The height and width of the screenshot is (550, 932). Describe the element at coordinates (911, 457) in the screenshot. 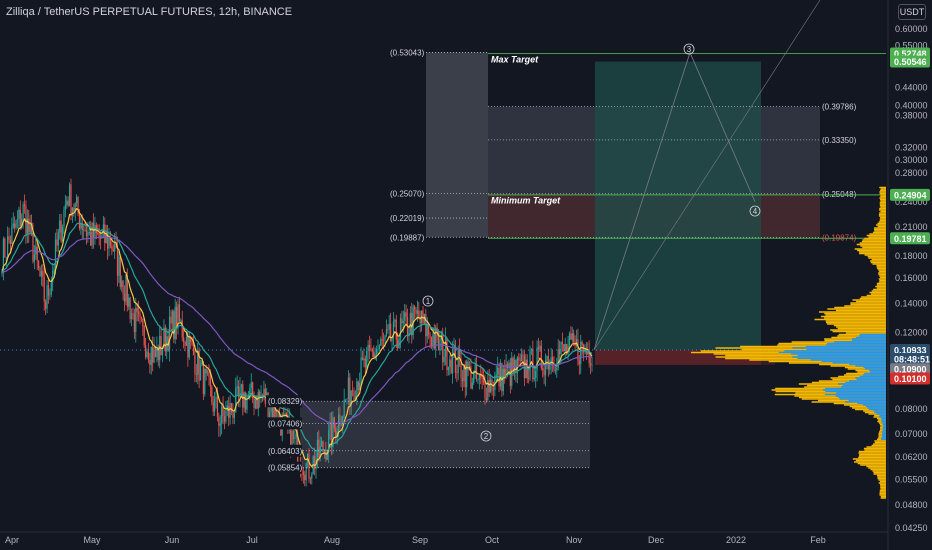

I see `price-tick-label: 0.06200` at that location.